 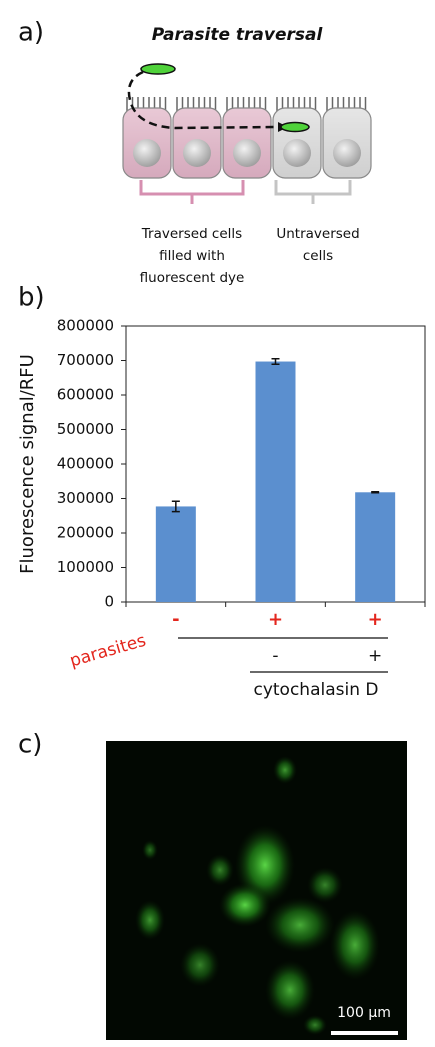 What do you see at coordinates (30, 745) in the screenshot?
I see `panel-label: c)` at bounding box center [30, 745].